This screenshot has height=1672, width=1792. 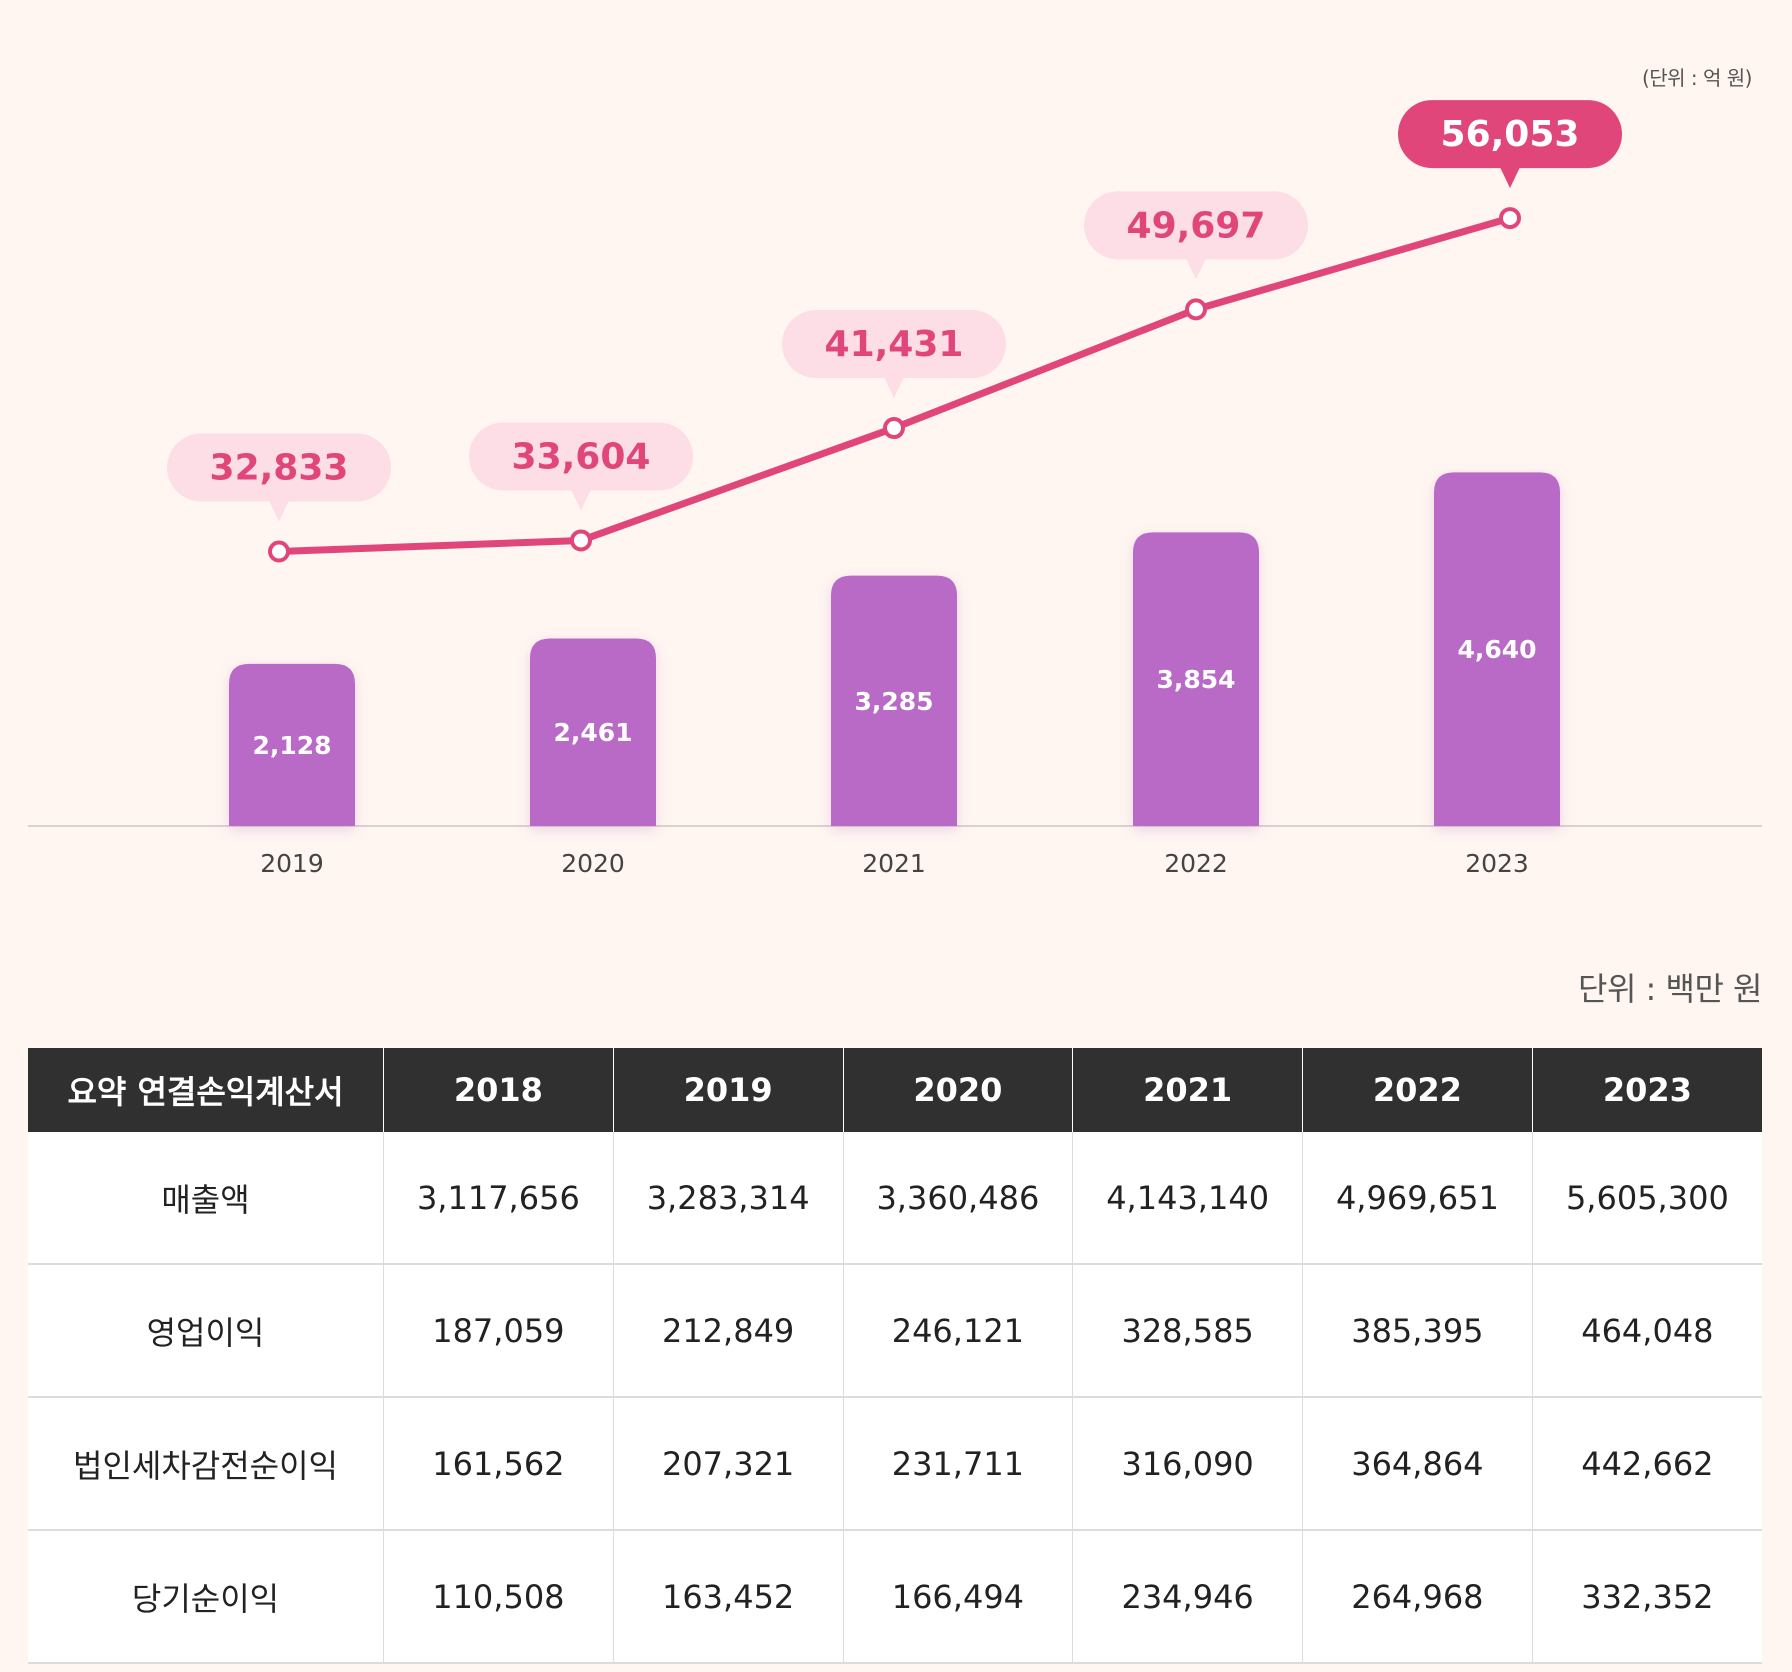 What do you see at coordinates (1417, 1090) in the screenshot?
I see `header-cell: 2022` at bounding box center [1417, 1090].